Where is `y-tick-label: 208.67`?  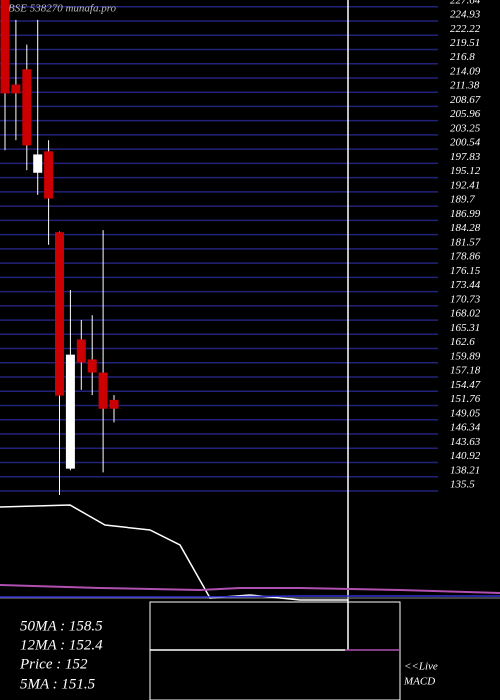 y-tick-label: 208.67 is located at coordinates (465, 100).